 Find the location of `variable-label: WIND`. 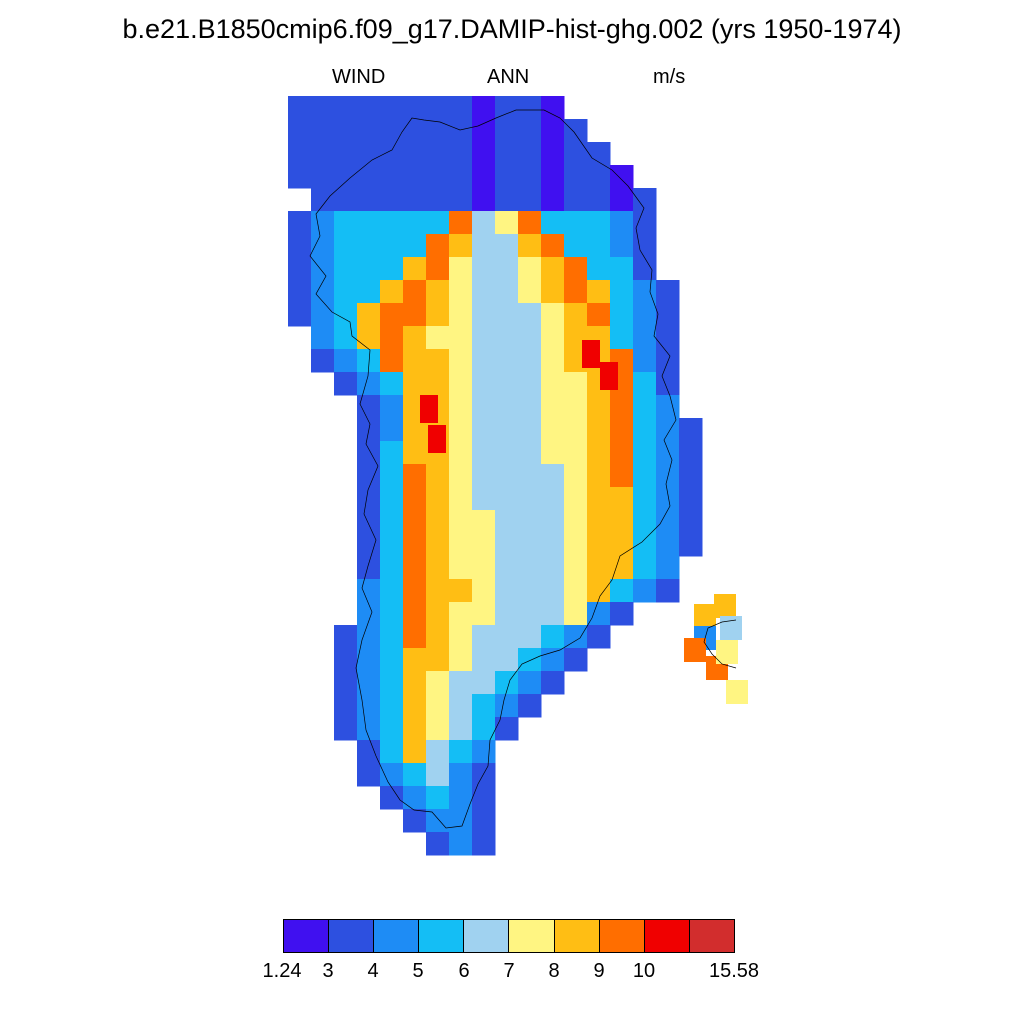

variable-label: WIND is located at coordinates (359, 77).